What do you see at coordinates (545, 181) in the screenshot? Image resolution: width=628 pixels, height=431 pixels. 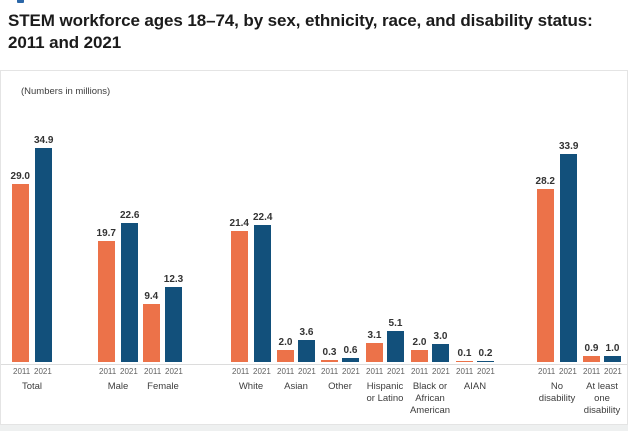 I see `value-label: 28.2` at bounding box center [545, 181].